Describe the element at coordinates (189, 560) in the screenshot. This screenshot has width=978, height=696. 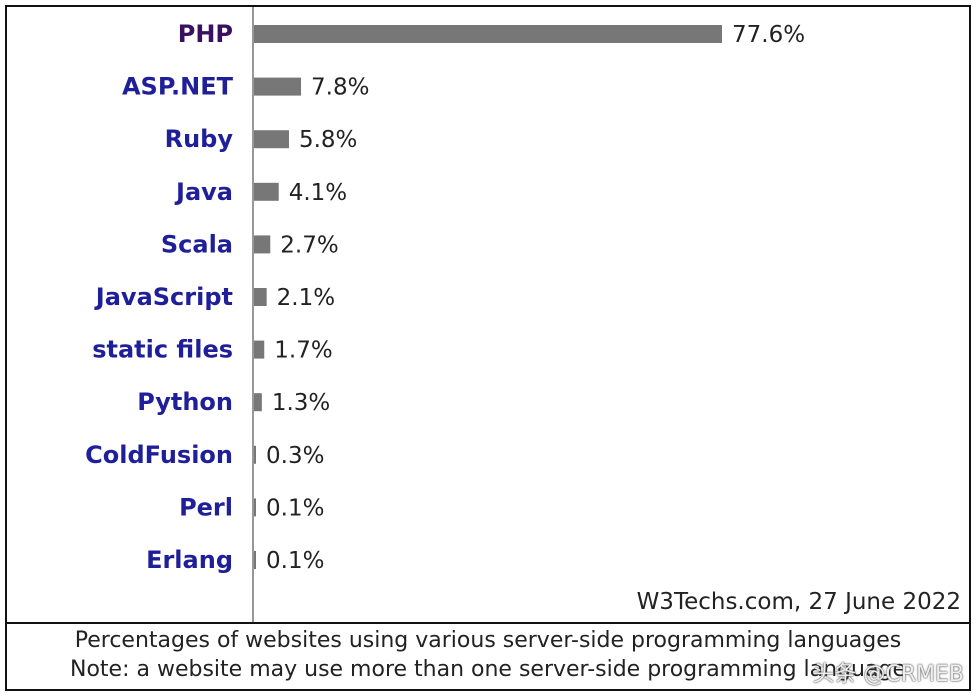
I see `category-label: Erlang` at that location.